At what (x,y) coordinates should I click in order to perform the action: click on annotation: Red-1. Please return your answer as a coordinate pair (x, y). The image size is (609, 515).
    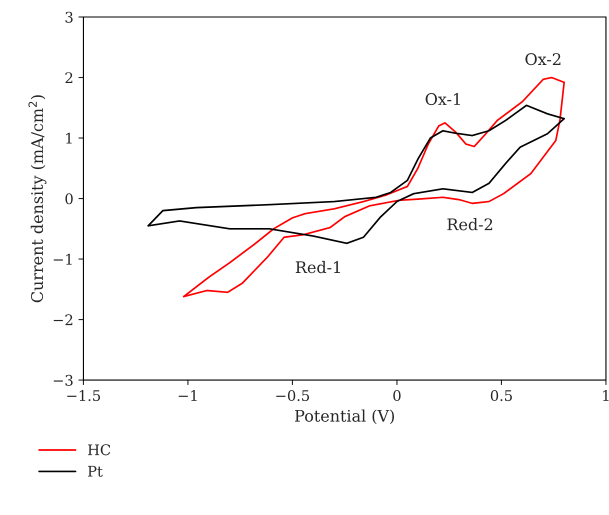
    Looking at the image, I should click on (318, 267).